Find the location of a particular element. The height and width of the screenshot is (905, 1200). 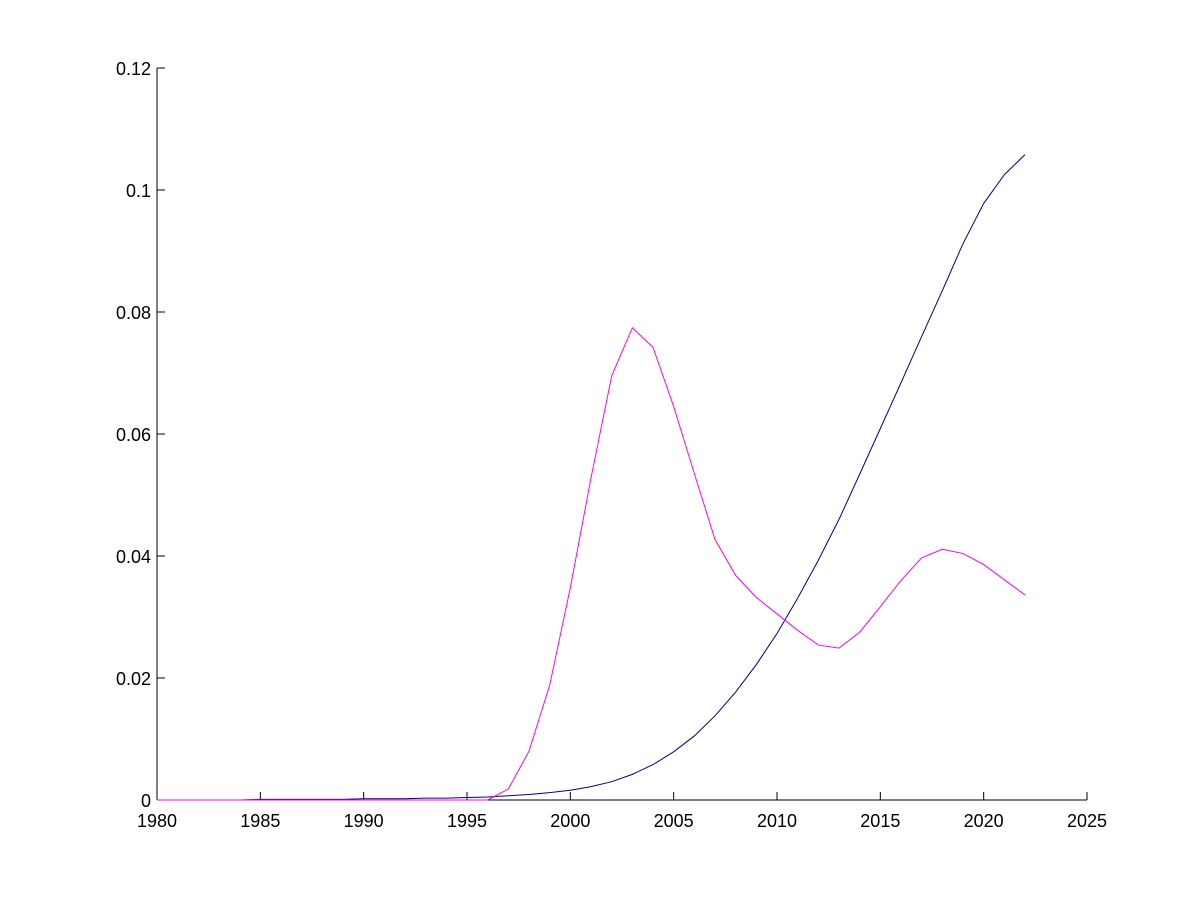

y-tick-label: 0.12 is located at coordinates (133, 69).